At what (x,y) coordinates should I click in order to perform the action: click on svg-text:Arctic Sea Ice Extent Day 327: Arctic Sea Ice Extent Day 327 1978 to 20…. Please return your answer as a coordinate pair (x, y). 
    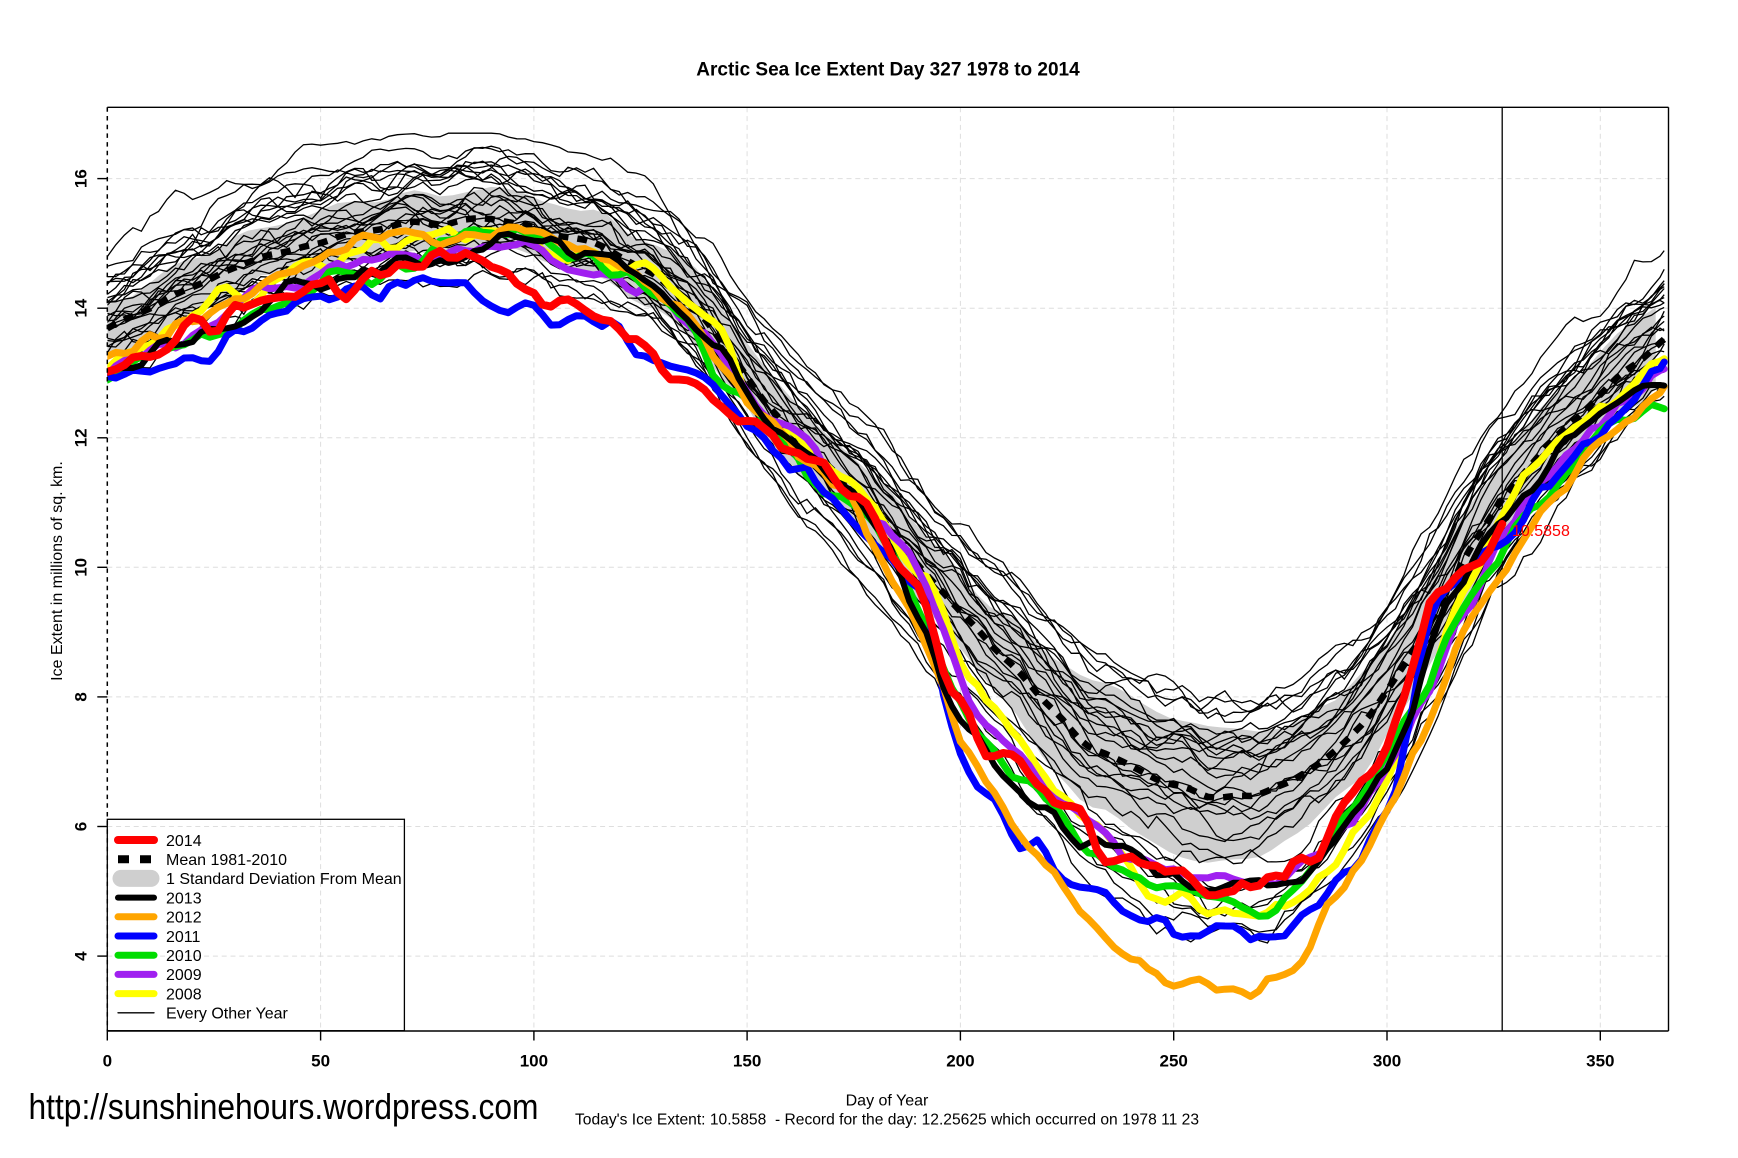
    Looking at the image, I should click on (888, 70).